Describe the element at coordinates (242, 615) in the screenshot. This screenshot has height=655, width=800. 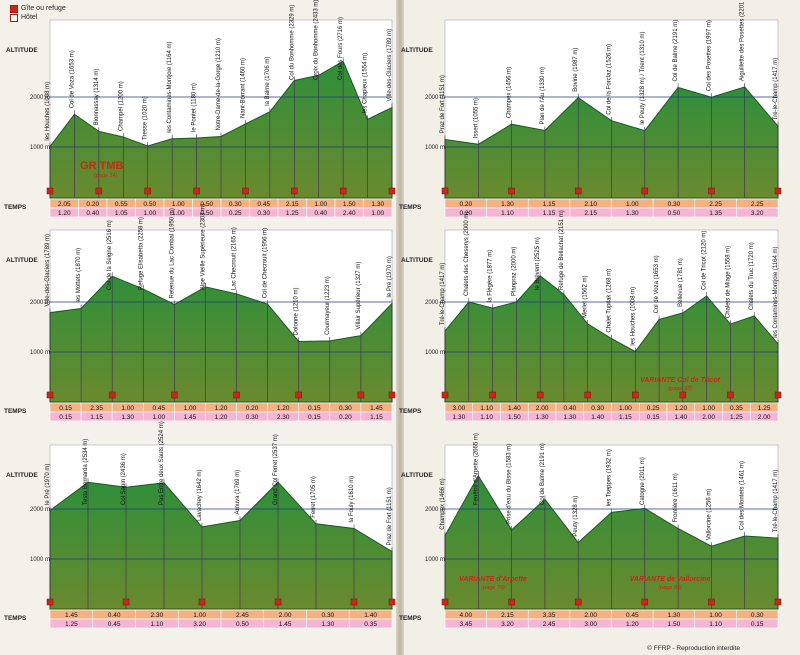
I see `time-value-down: 2.45` at that location.